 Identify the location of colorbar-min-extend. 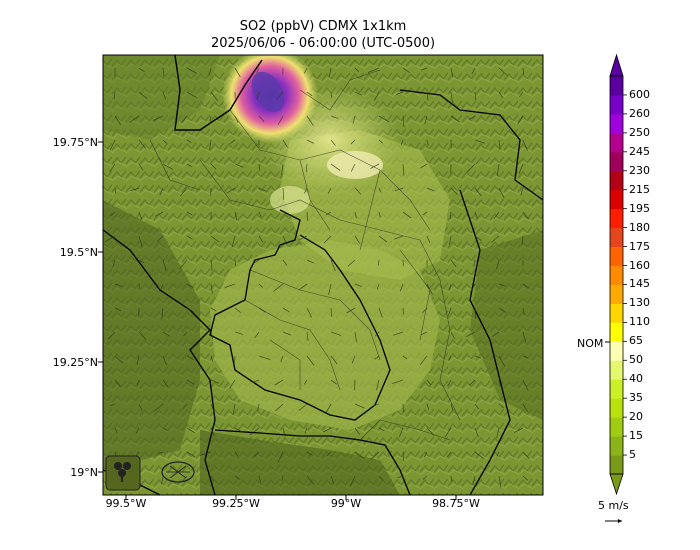
(616, 484).